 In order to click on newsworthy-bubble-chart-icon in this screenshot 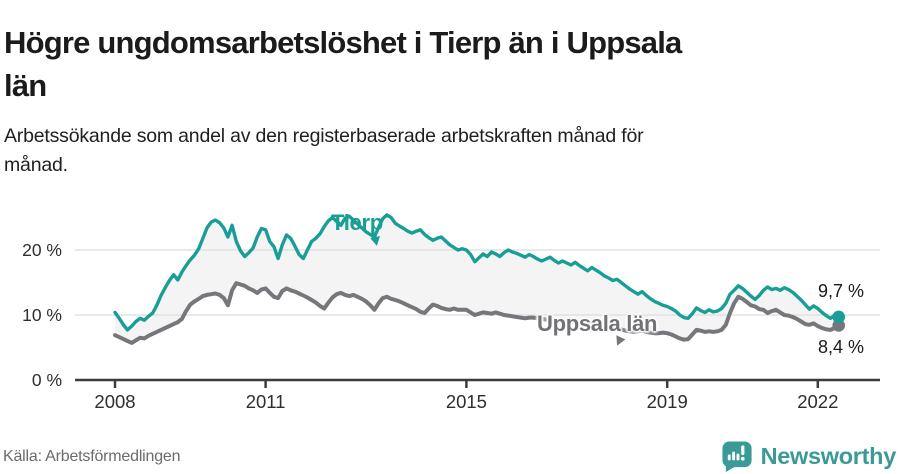, I will do `click(737, 456)`.